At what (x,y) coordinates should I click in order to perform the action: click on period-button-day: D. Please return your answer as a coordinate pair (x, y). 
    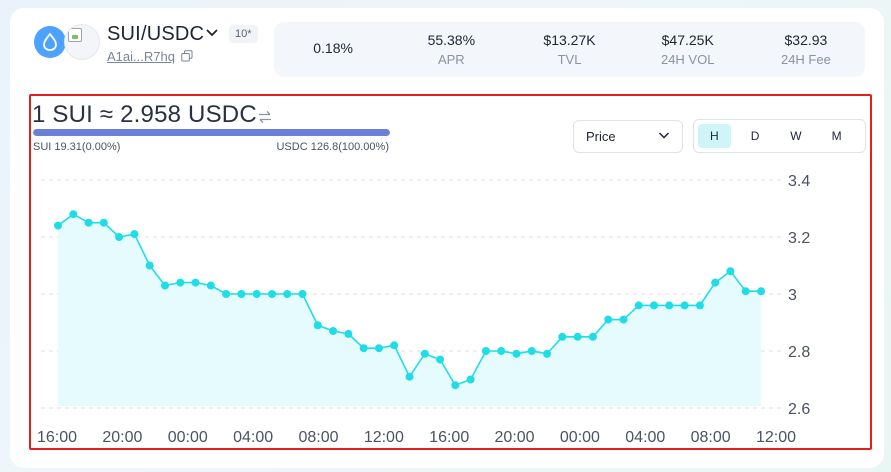
    Looking at the image, I should click on (755, 136).